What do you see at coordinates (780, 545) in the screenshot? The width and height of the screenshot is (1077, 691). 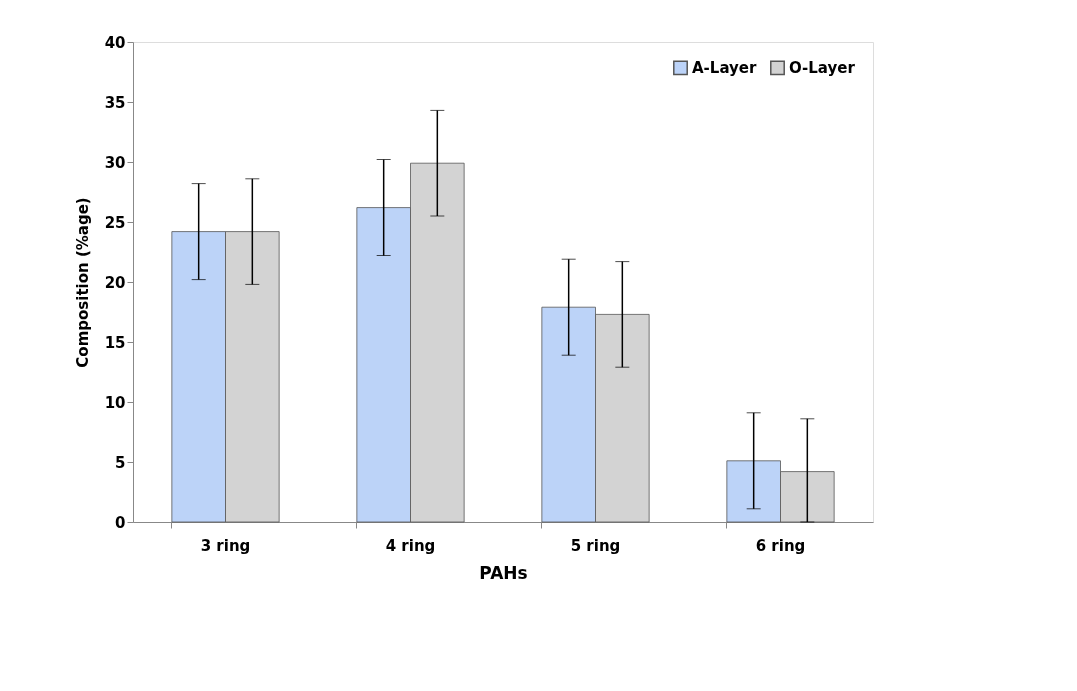 I see `x-tick-label: 6 ring` at bounding box center [780, 545].